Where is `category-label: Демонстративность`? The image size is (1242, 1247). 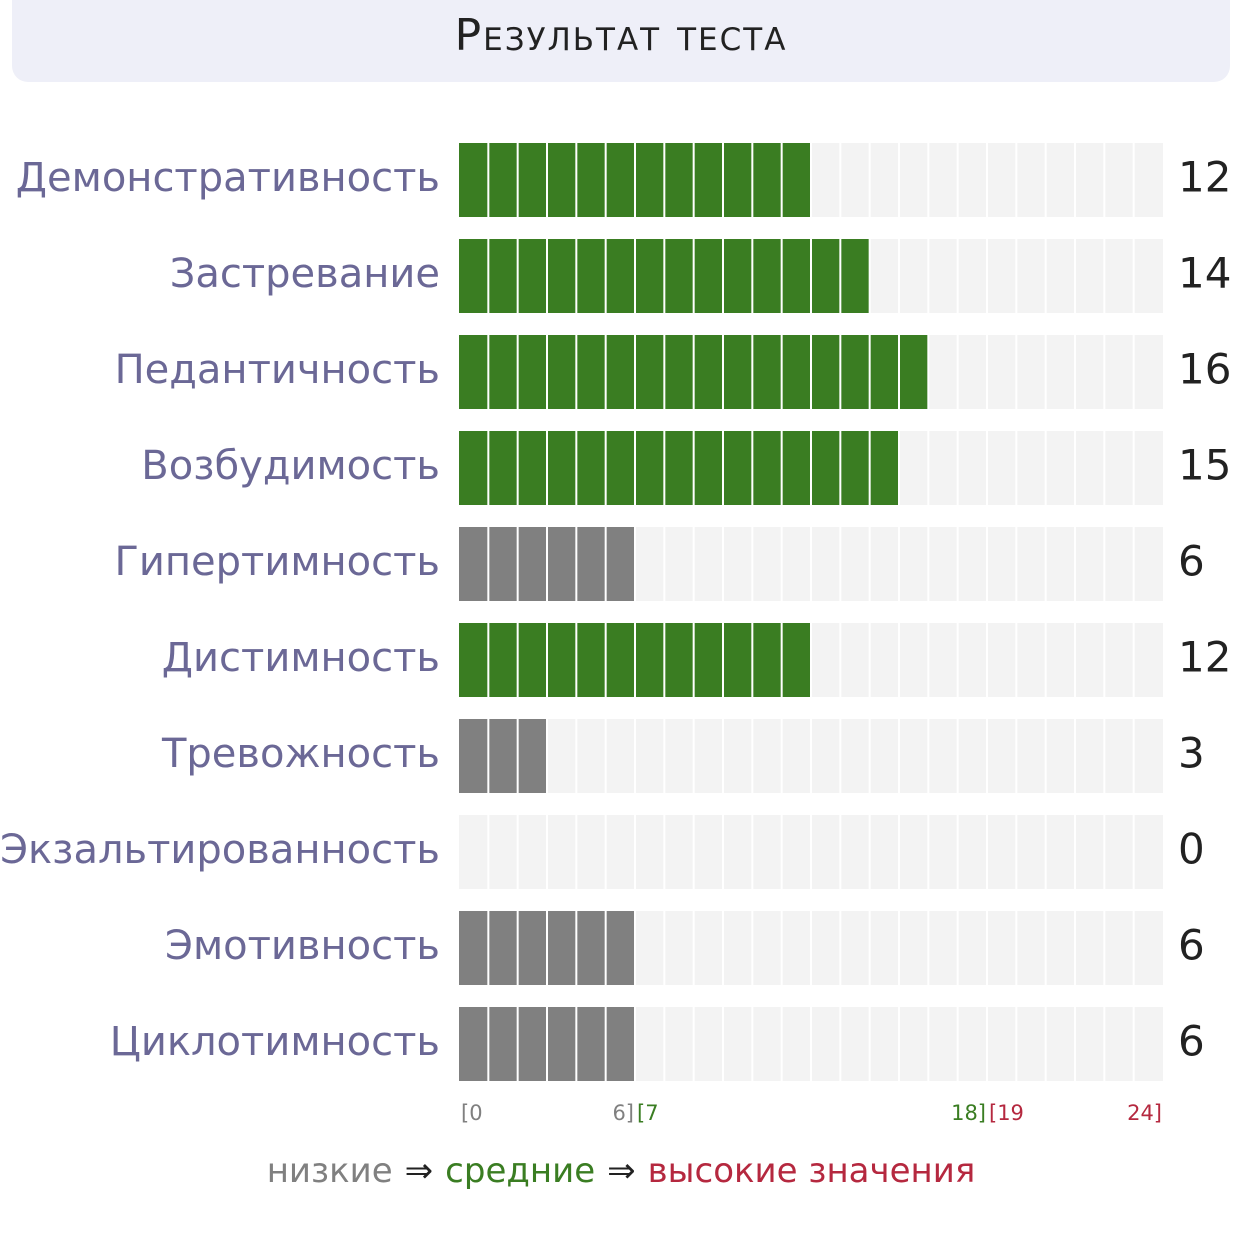
category-label: Демонстративность is located at coordinates (228, 178).